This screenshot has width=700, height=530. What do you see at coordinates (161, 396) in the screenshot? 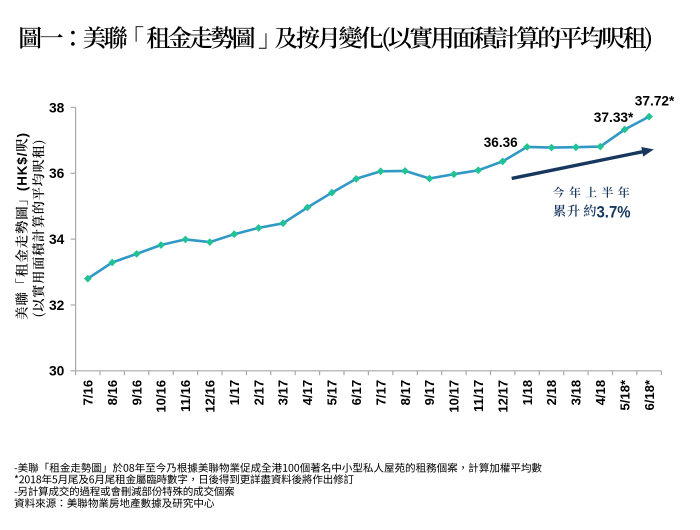
I see `svg-text: 10/16` at bounding box center [161, 396].